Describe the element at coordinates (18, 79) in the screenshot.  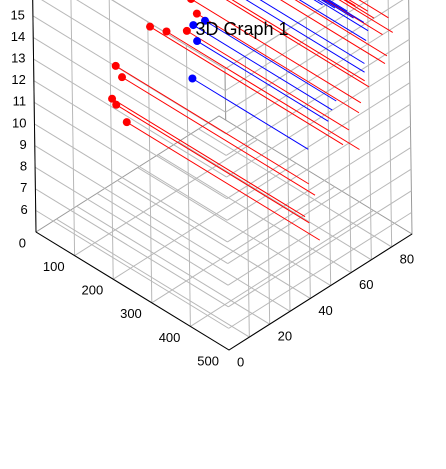
I see `z-tick-label: 12` at that location.